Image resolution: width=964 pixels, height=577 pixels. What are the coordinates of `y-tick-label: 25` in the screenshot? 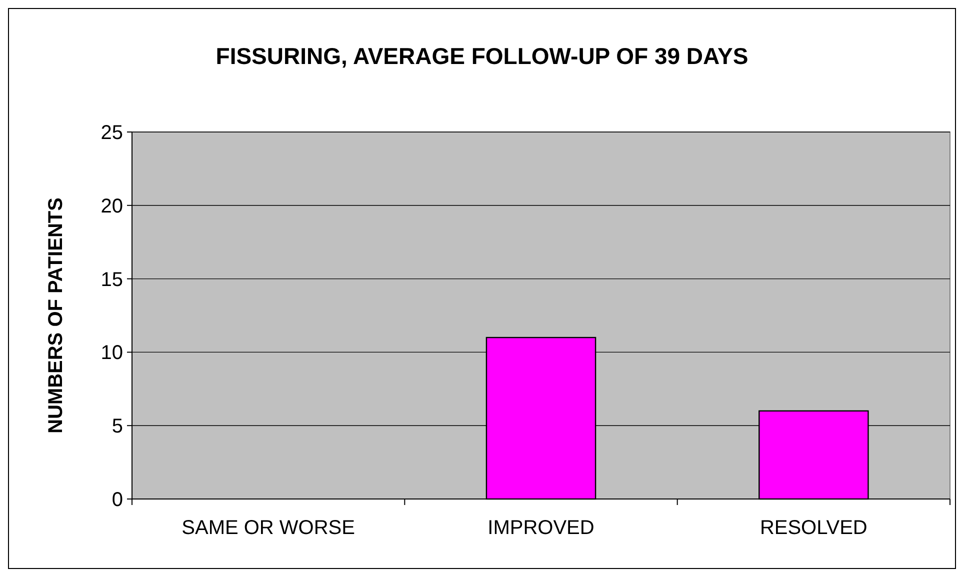 It's located at (111, 133).